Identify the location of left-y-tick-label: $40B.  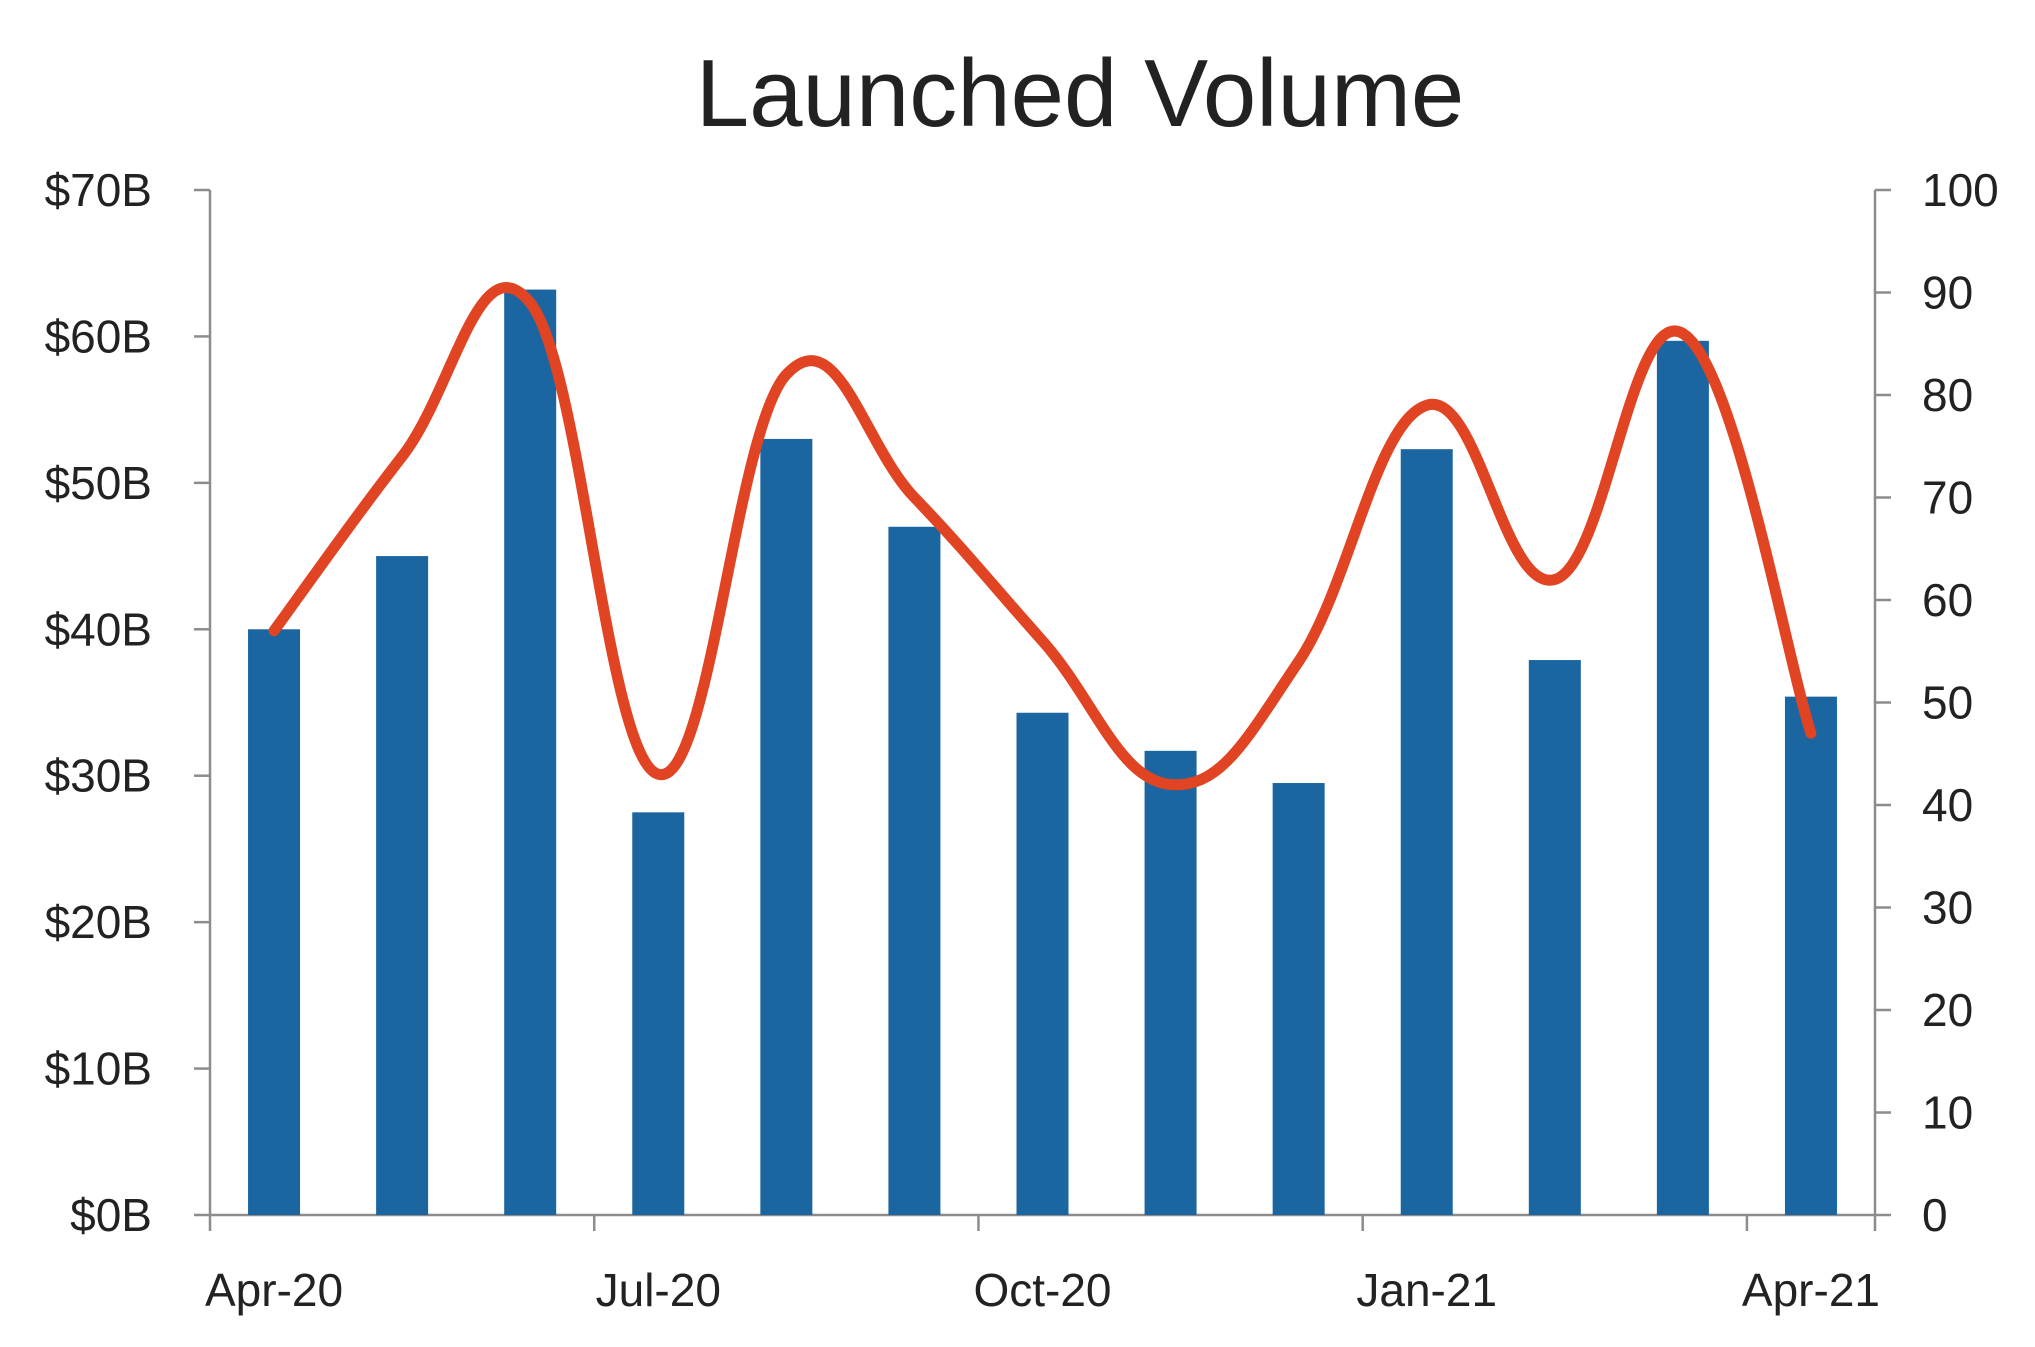
(98, 629).